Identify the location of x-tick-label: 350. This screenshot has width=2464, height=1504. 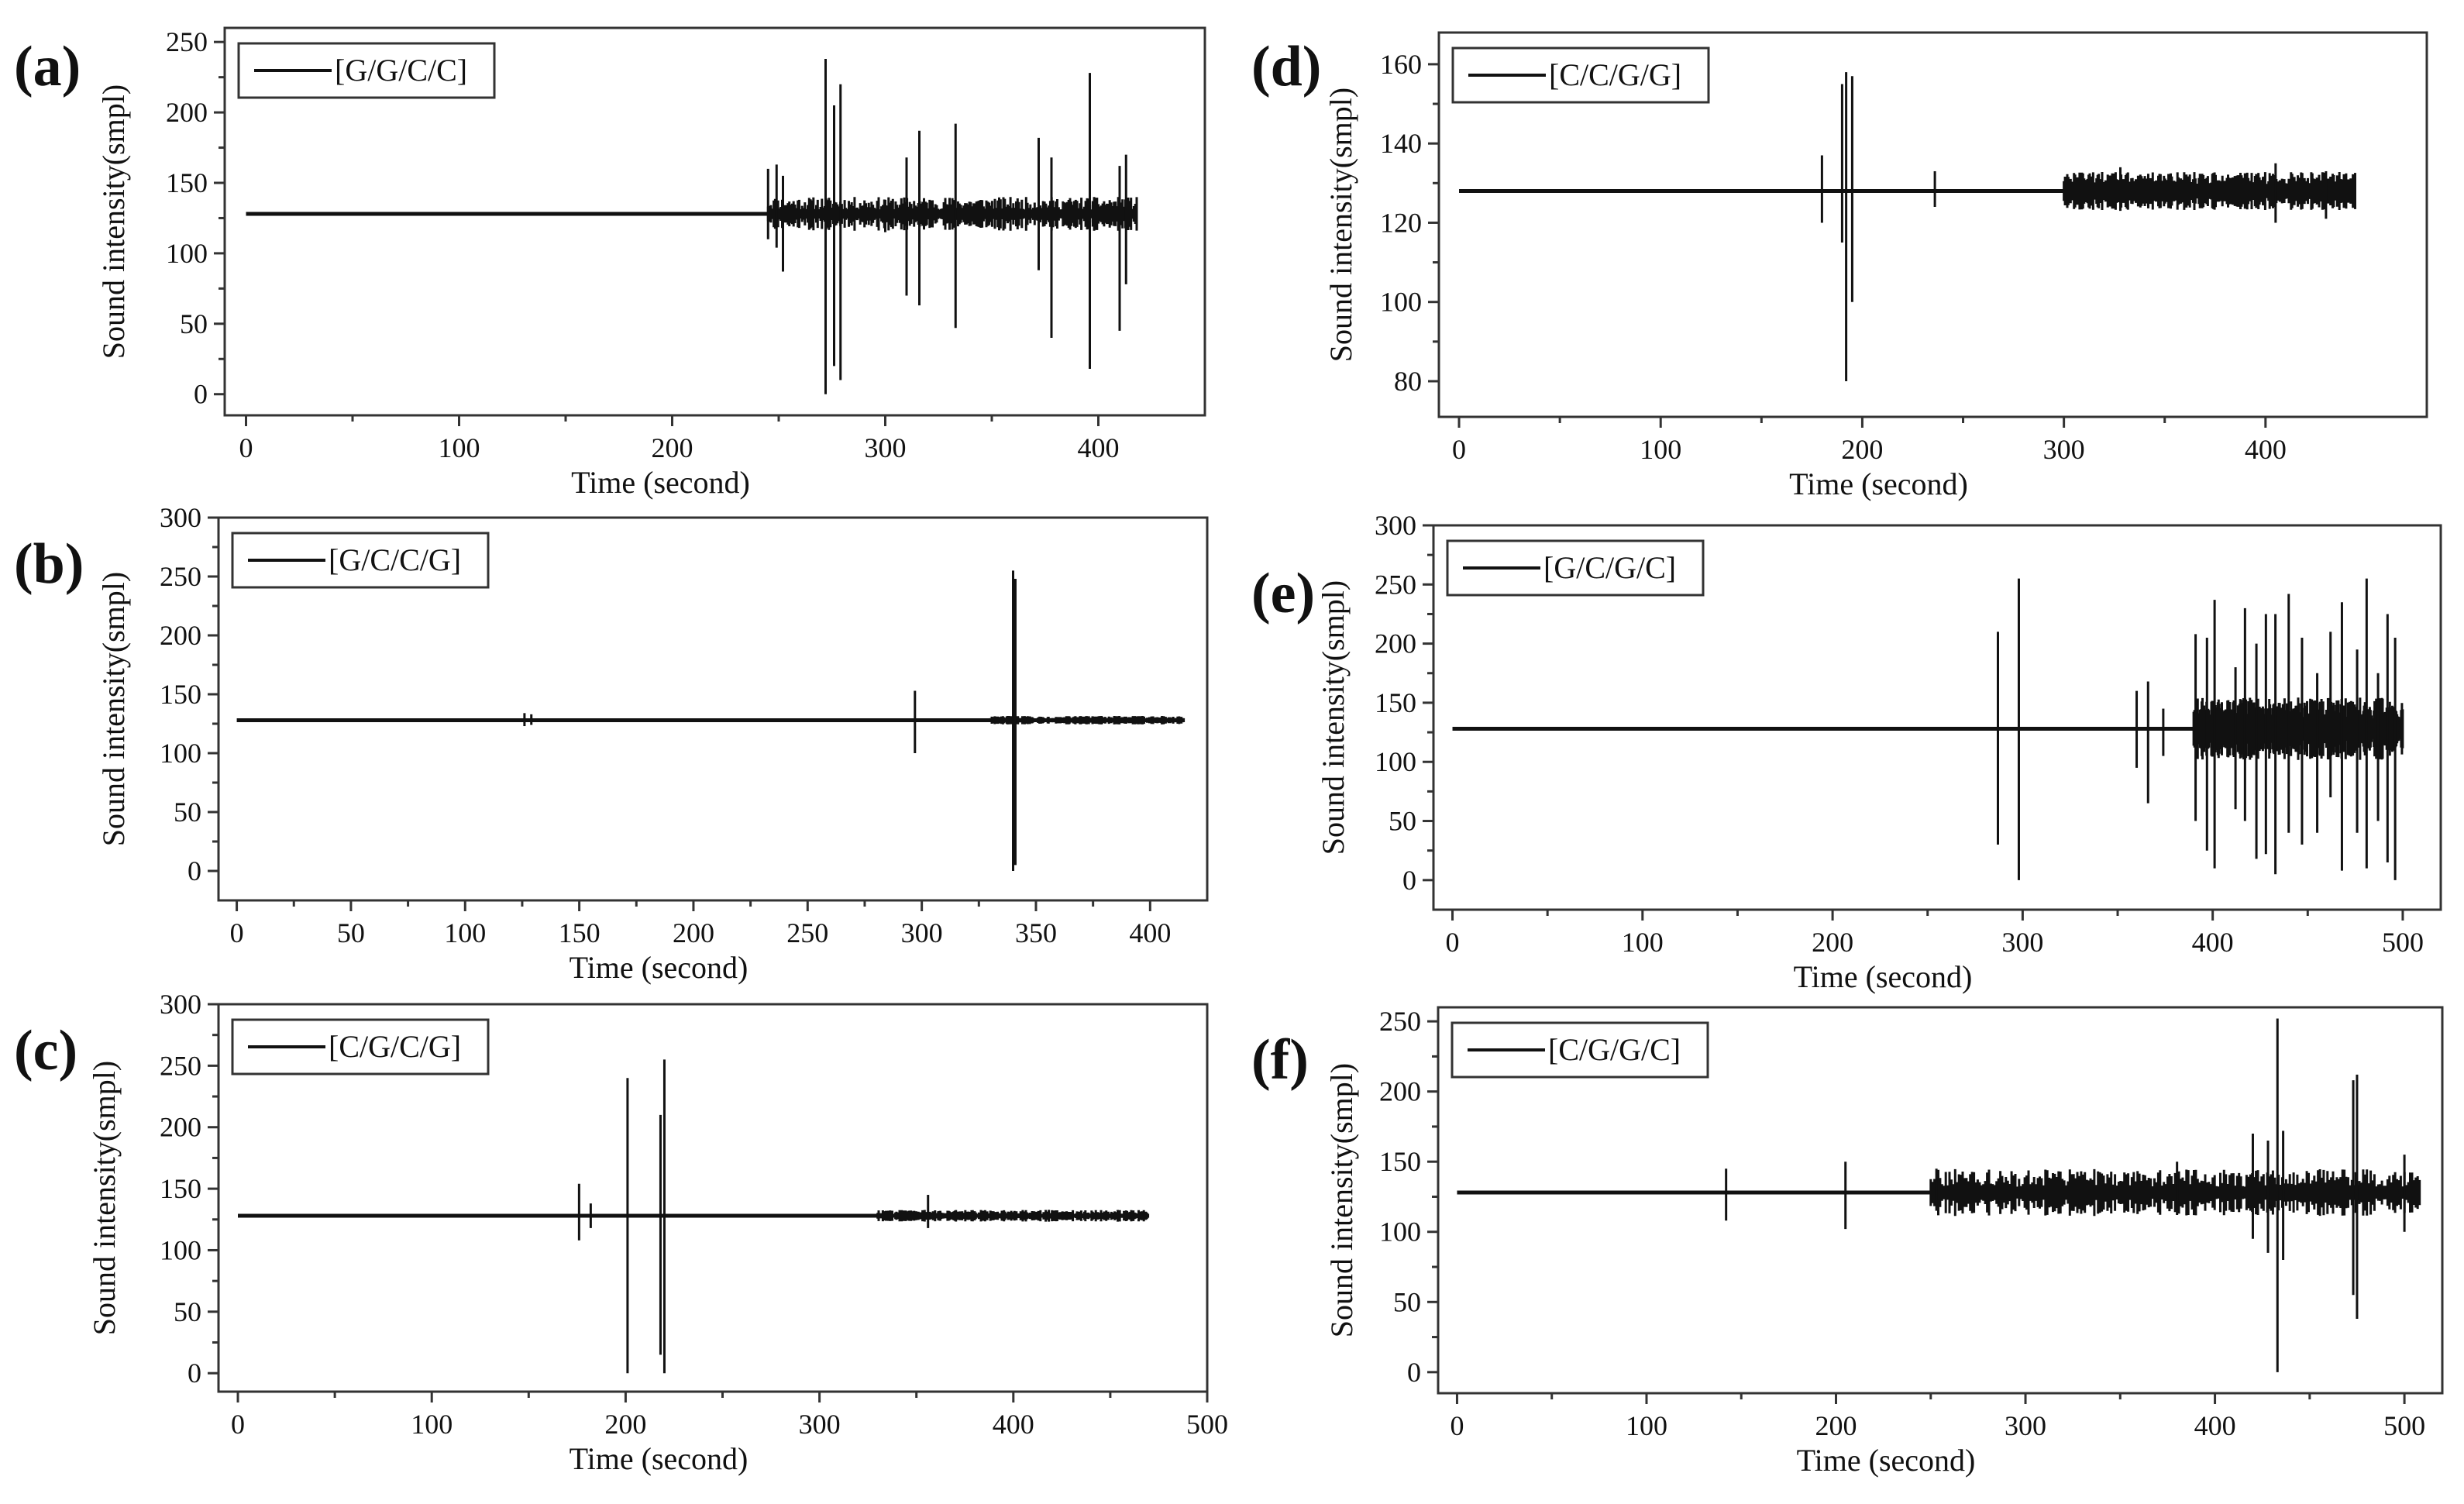
(1036, 933).